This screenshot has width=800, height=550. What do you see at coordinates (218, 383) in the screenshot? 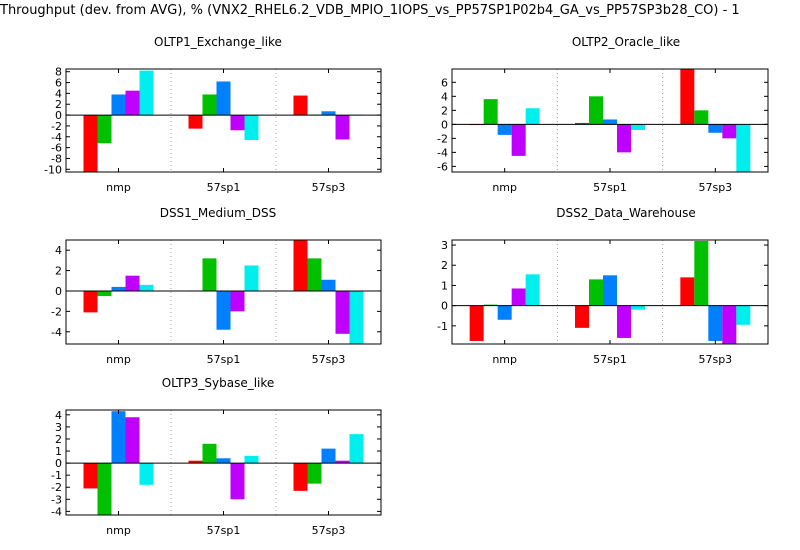
I see `chart-title: OLTP3_Sybase_like` at bounding box center [218, 383].